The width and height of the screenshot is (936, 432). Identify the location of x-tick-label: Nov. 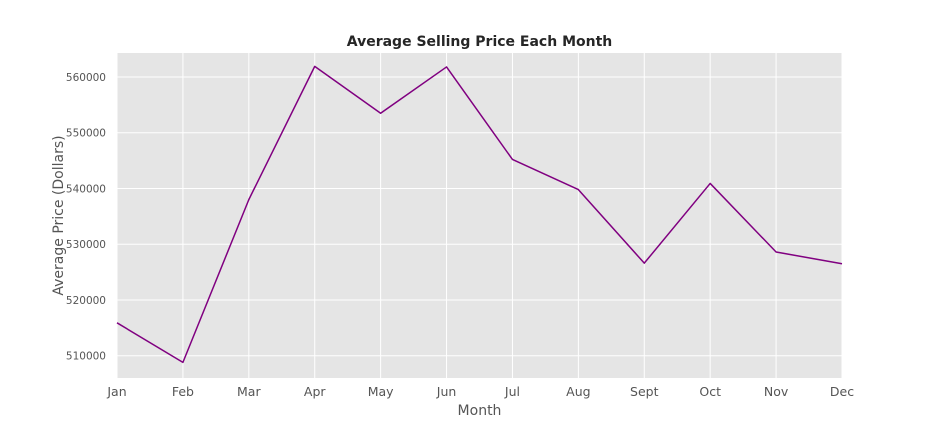
(776, 391).